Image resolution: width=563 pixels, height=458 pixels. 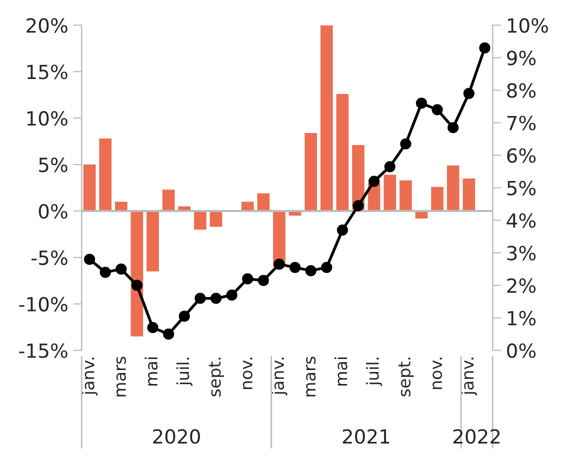 What do you see at coordinates (43, 350) in the screenshot?
I see `y-tick-label: -15%` at bounding box center [43, 350].